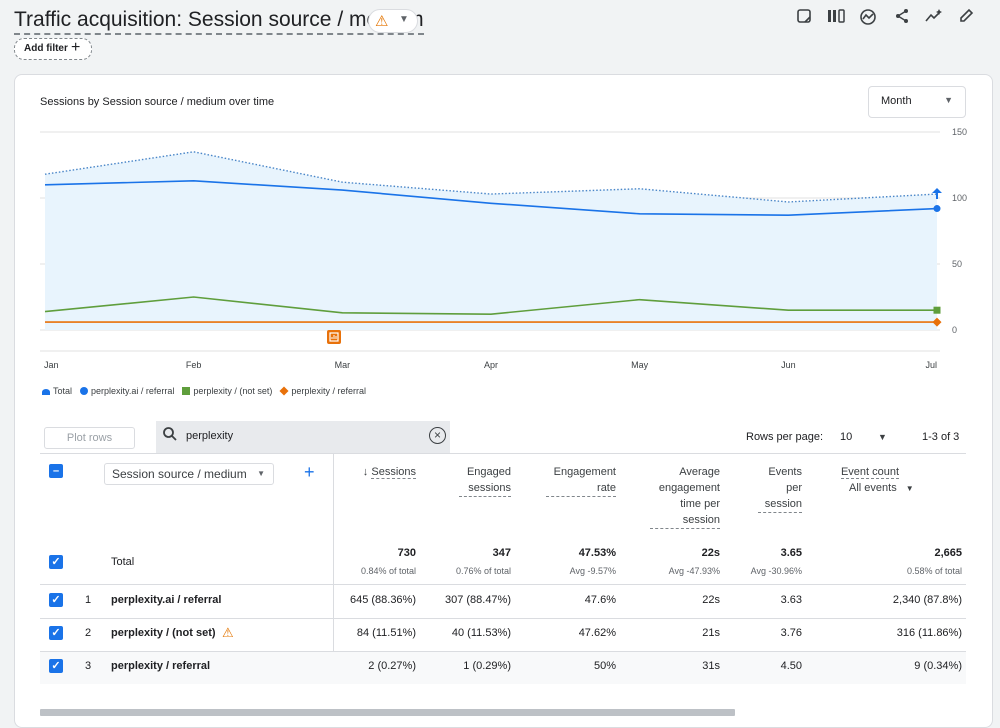 The width and height of the screenshot is (1000, 728). Describe the element at coordinates (902, 18) in the screenshot. I see `share-icon` at that location.